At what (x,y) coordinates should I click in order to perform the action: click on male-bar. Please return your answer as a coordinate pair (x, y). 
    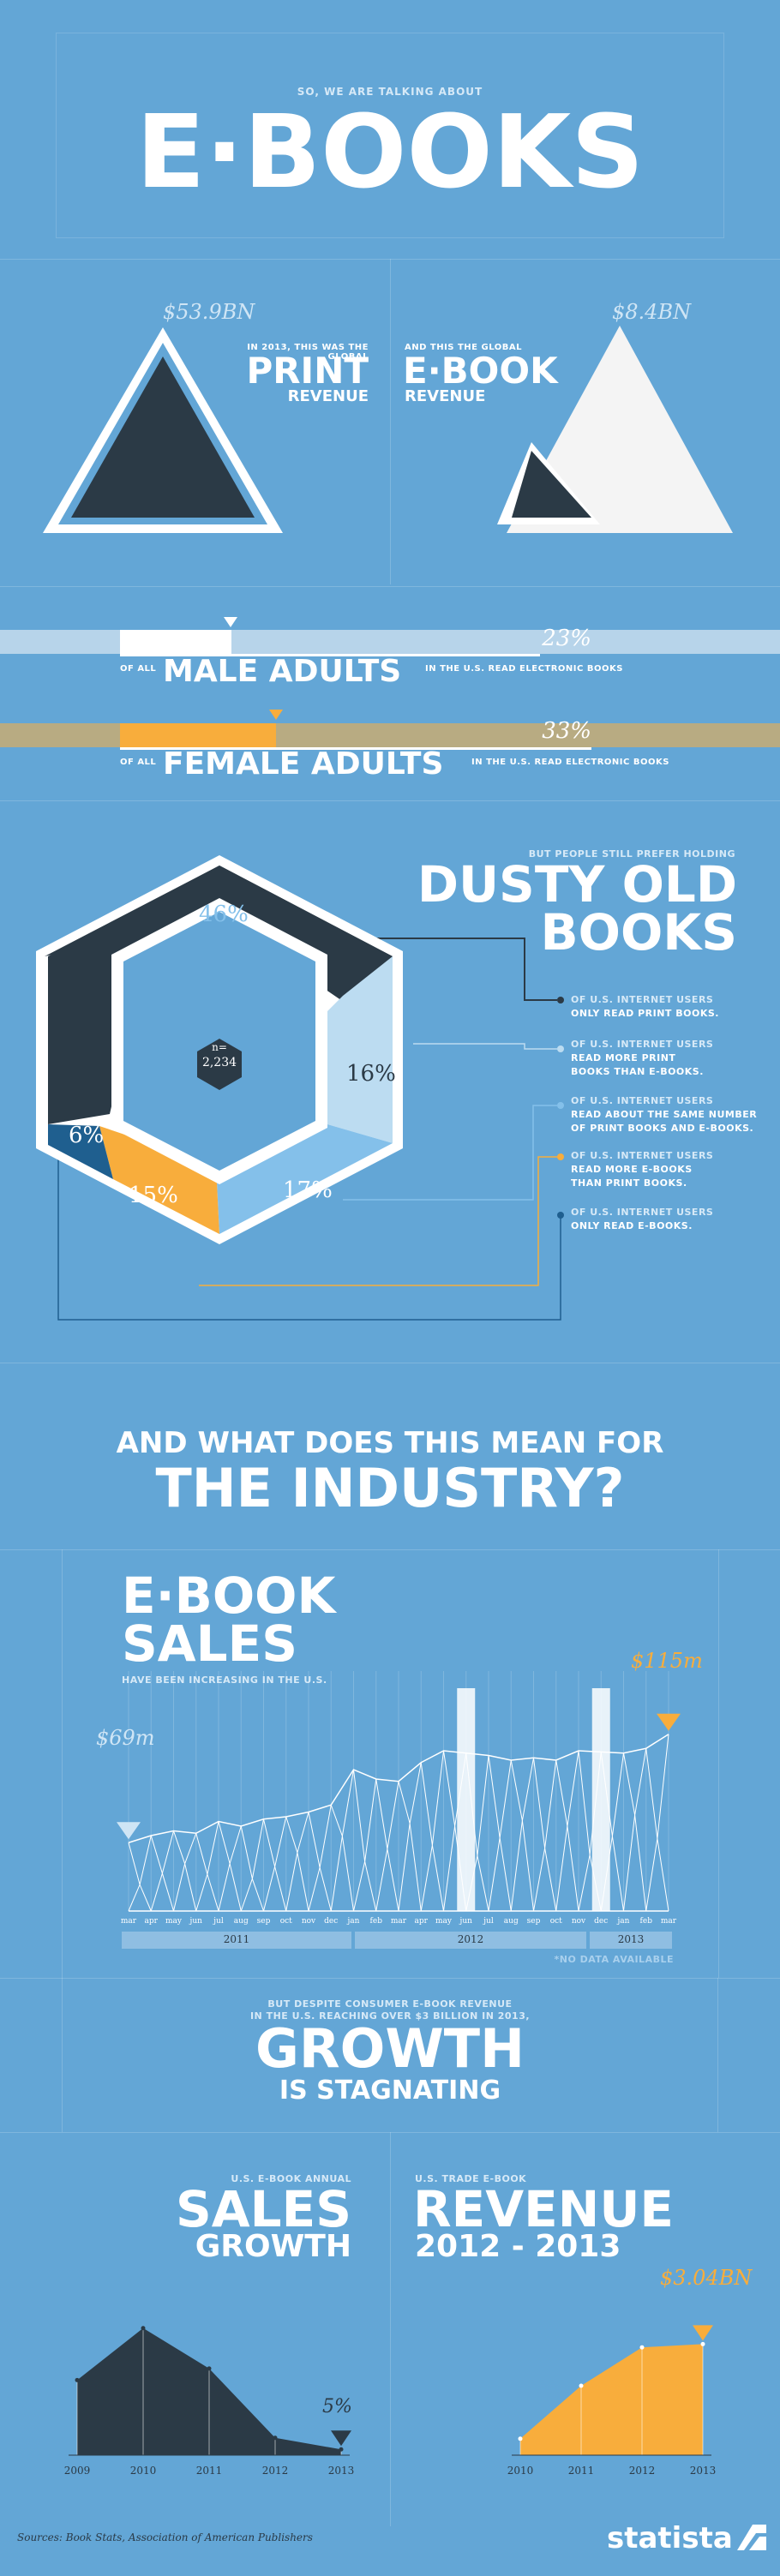
    Looking at the image, I should click on (175, 642).